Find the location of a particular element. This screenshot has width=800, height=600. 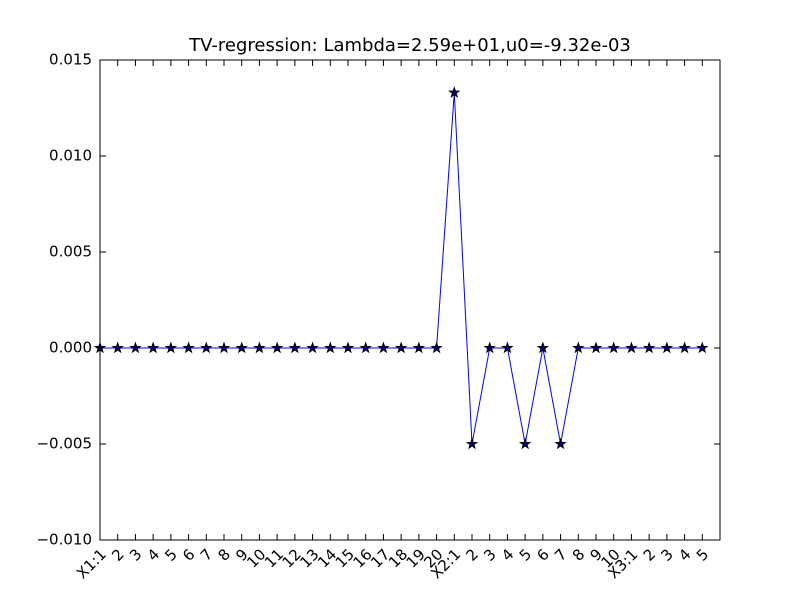

y-tick-label: 0.010 is located at coordinates (70, 156).